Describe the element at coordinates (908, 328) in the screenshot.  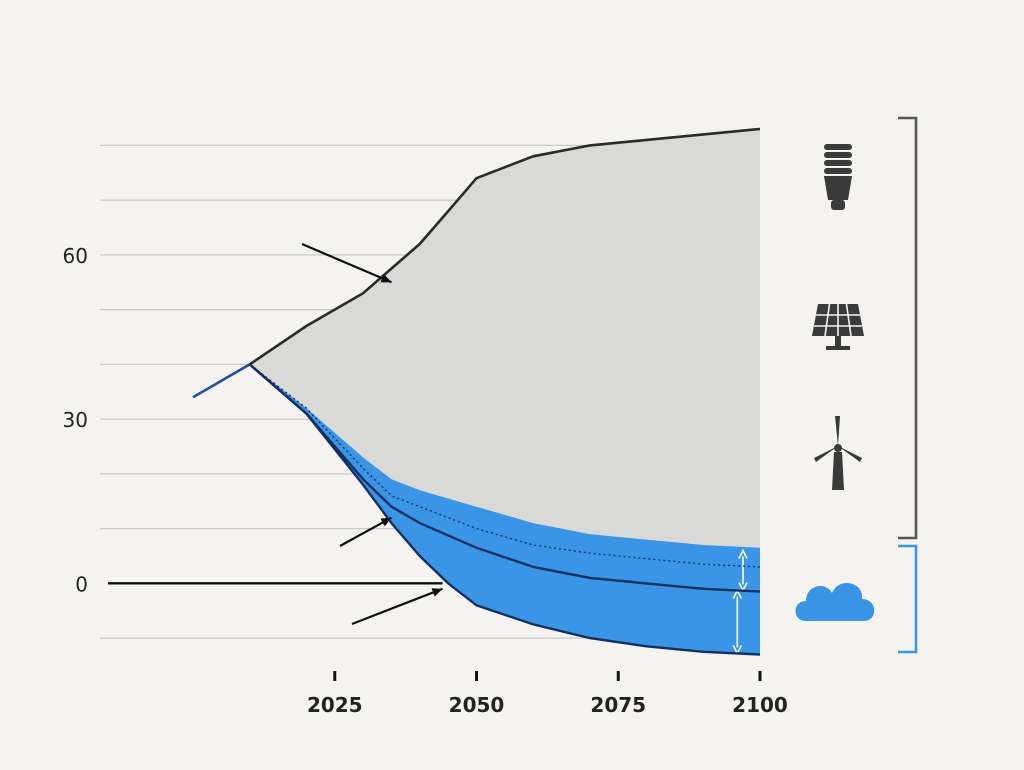
I see `mitigation-bracket` at that location.